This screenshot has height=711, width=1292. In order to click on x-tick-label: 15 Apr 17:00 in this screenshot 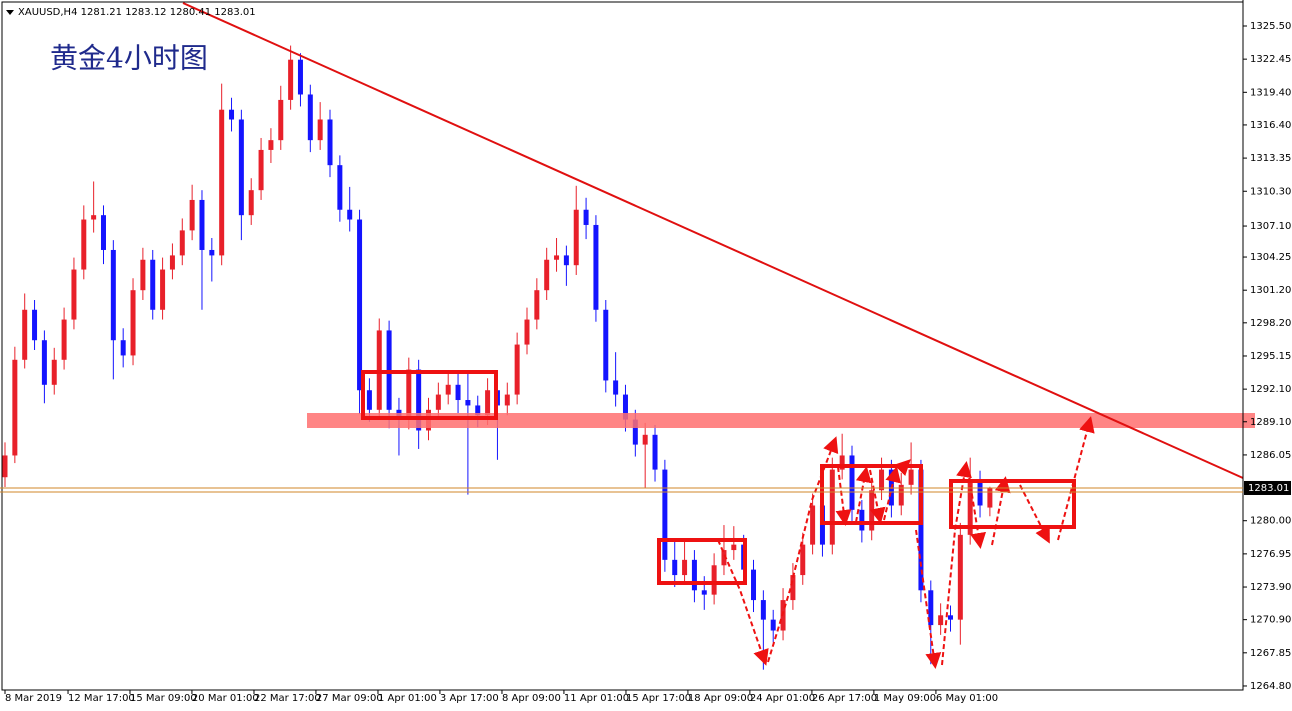, I will do `click(658, 698)`.